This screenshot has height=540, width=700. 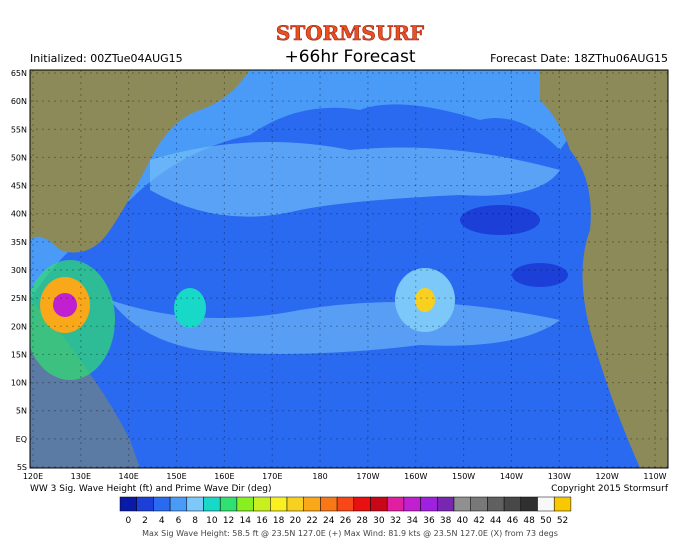 I want to click on scale-label: 30, so click(x=379, y=521).